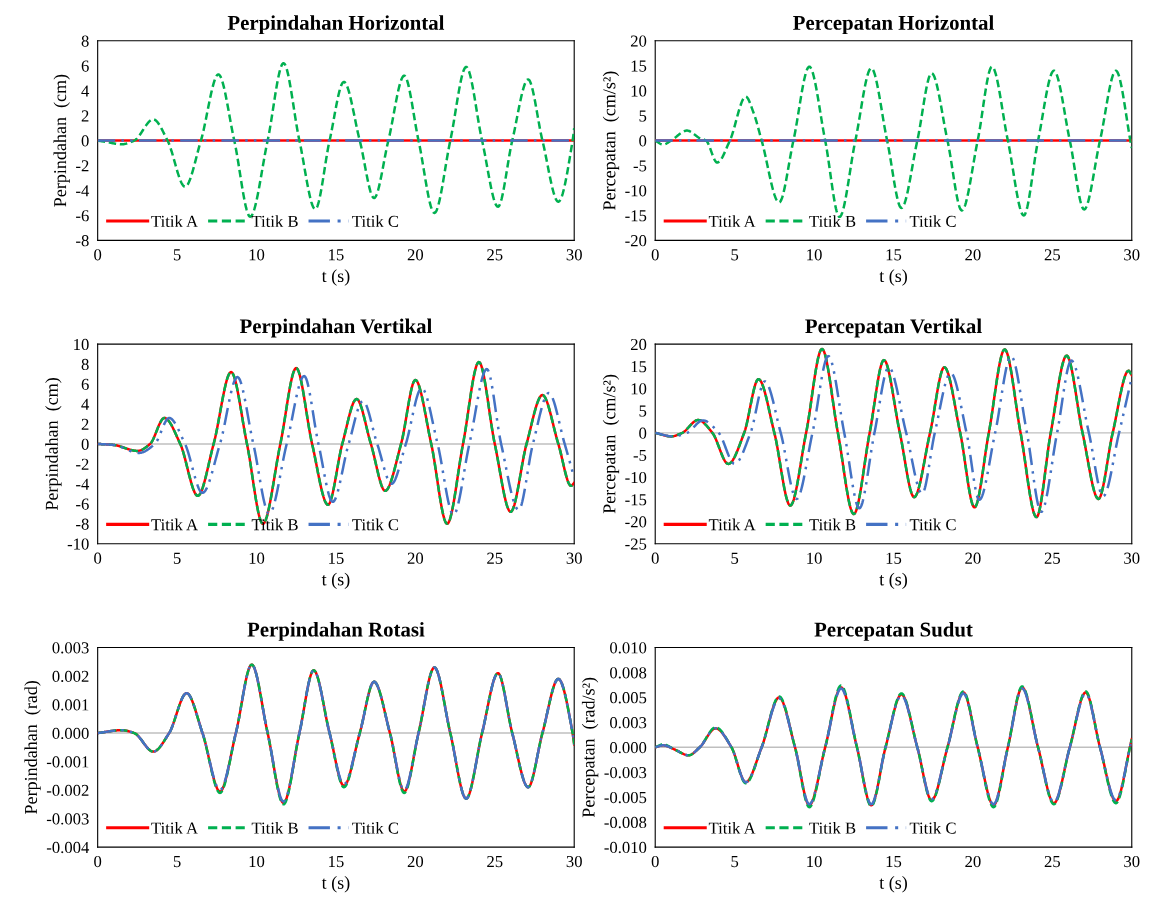 The image size is (1149, 906). I want to click on y-tick-label: 4, so click(85, 91).